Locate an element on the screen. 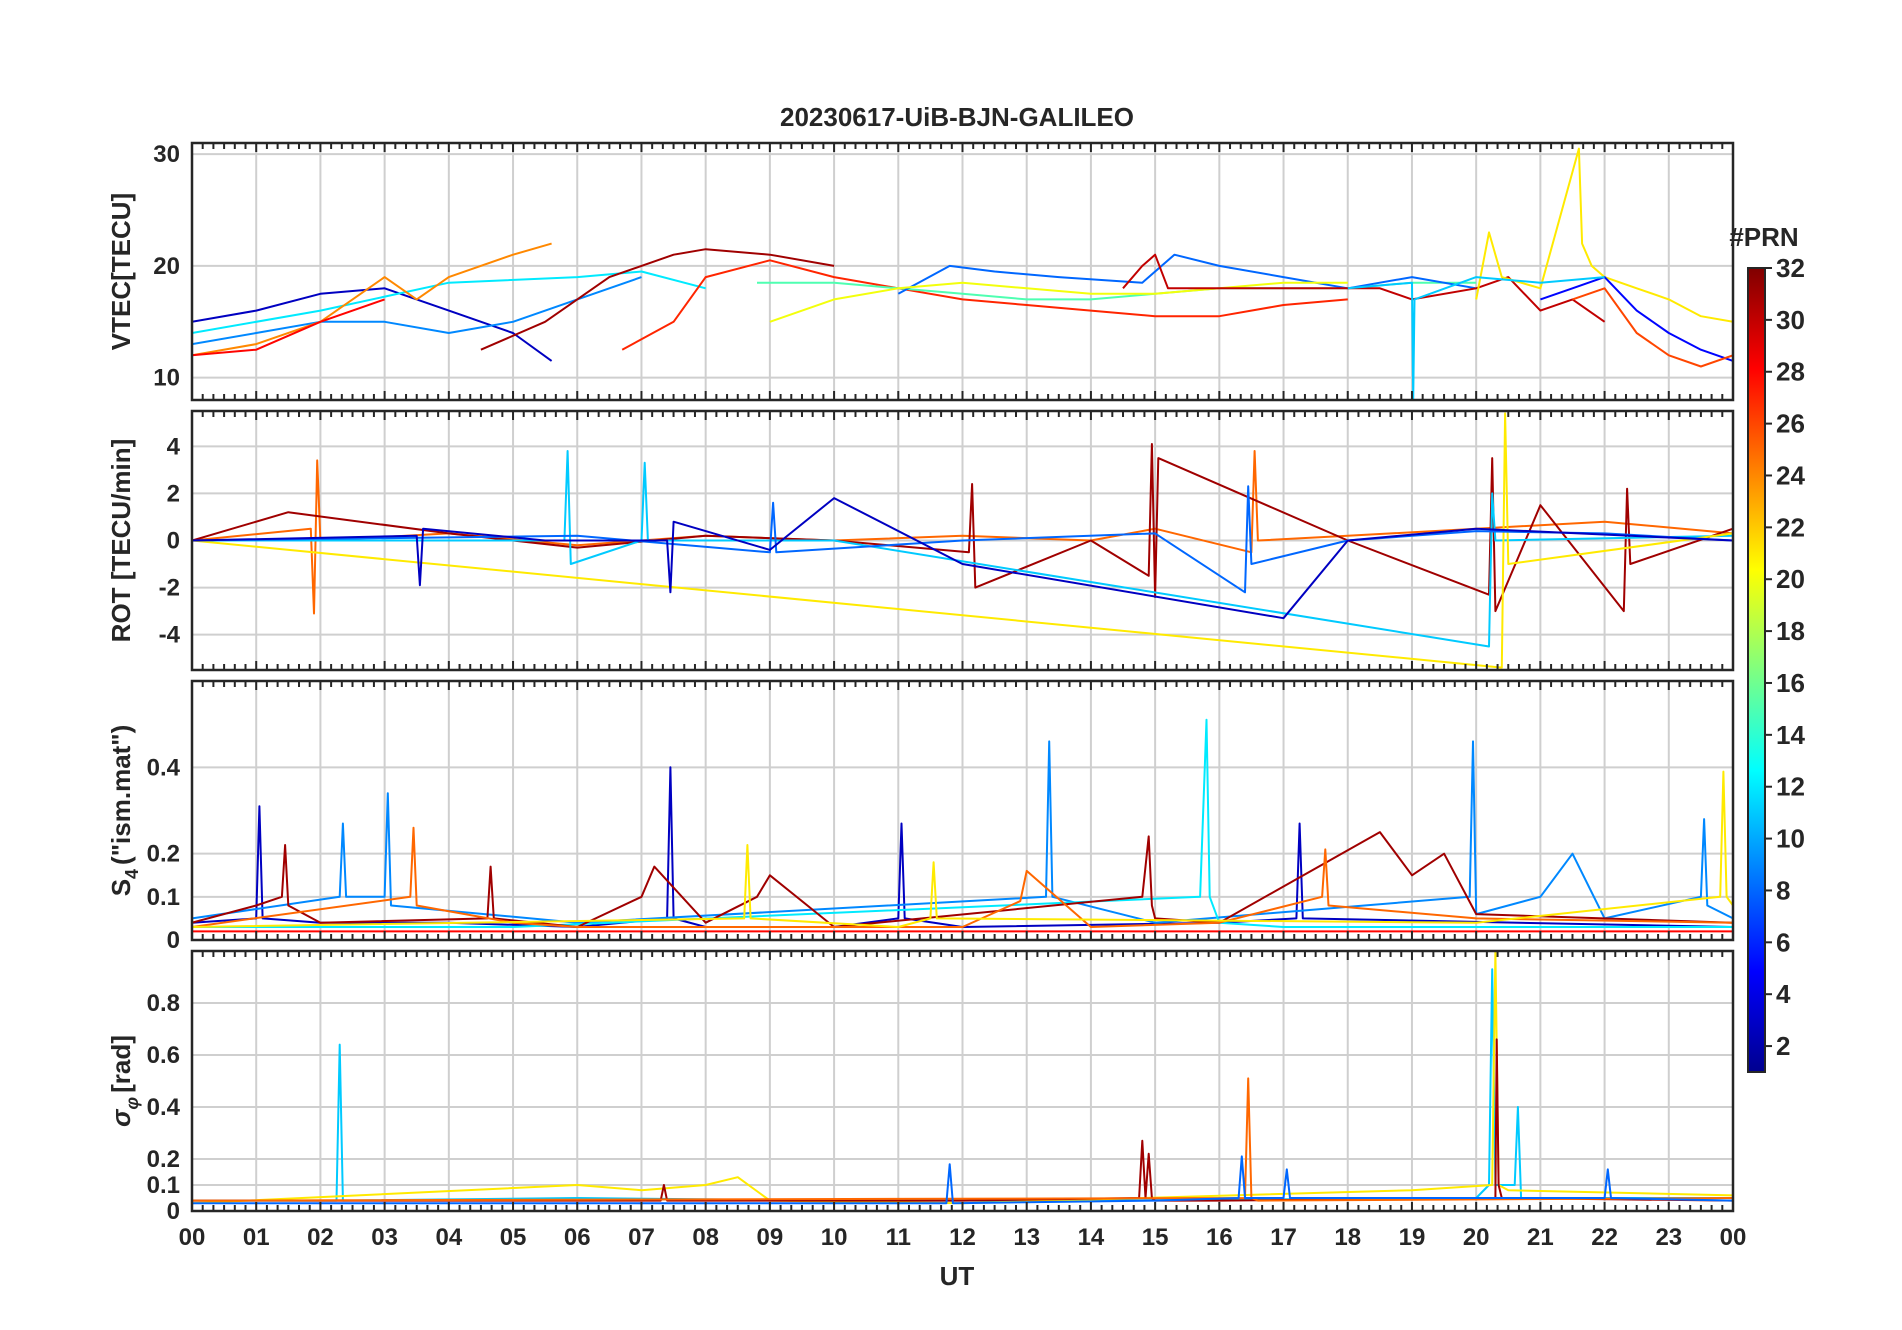 This screenshot has width=1902, height=1330. x-tick-label: 17 is located at coordinates (1283, 1237).